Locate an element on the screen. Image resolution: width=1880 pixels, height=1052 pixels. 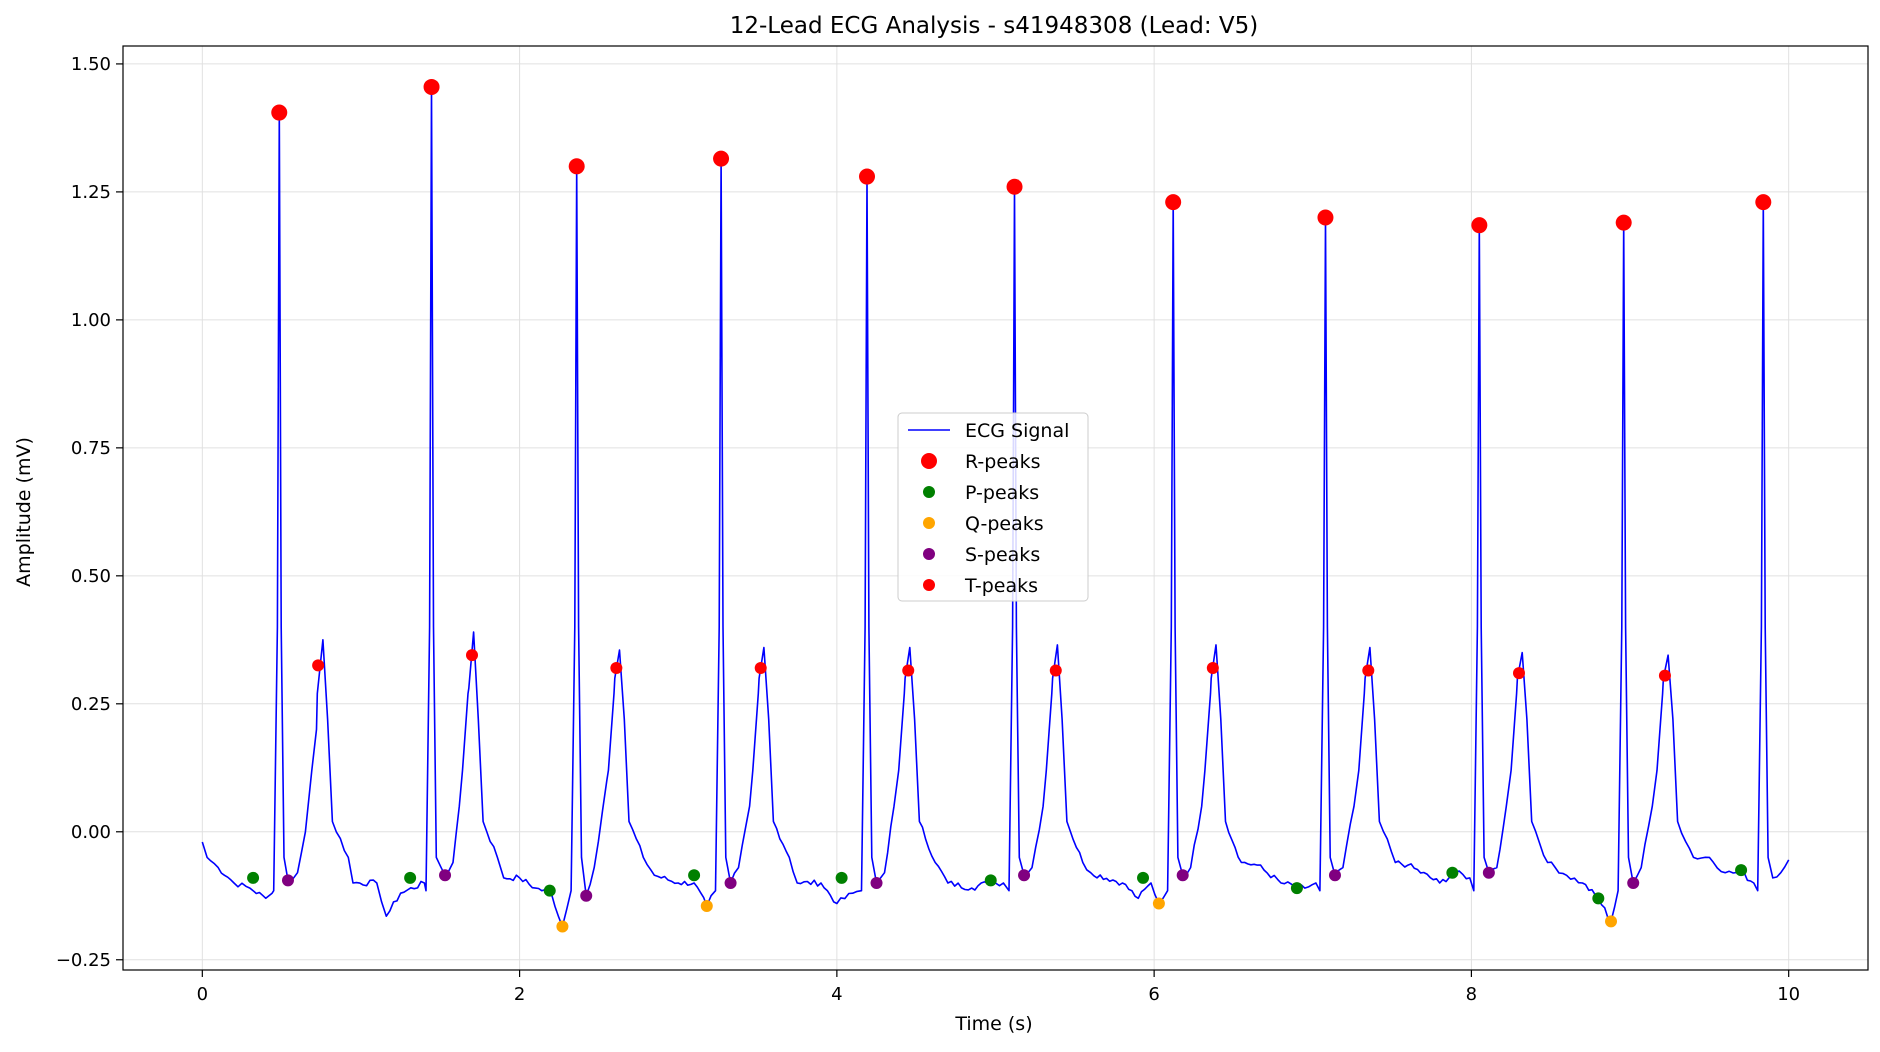
y-tick-label: 0.00 is located at coordinates (91, 832).